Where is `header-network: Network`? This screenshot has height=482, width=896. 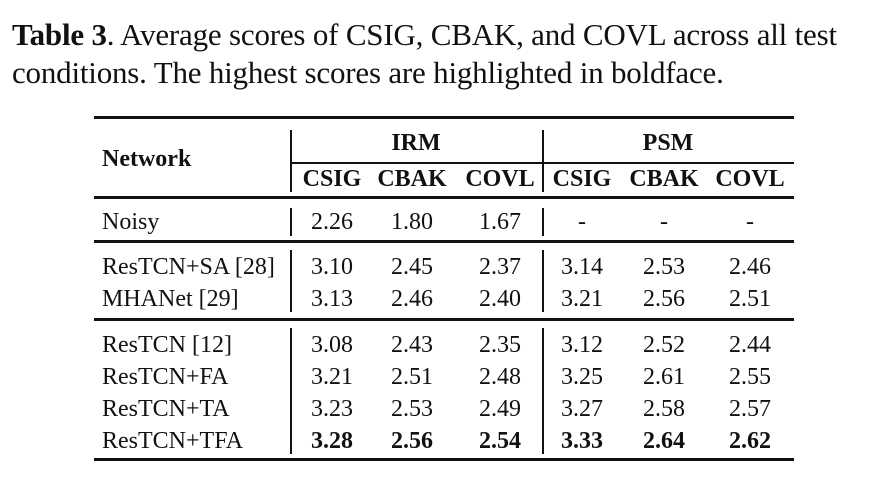
header-network: Network is located at coordinates (147, 159).